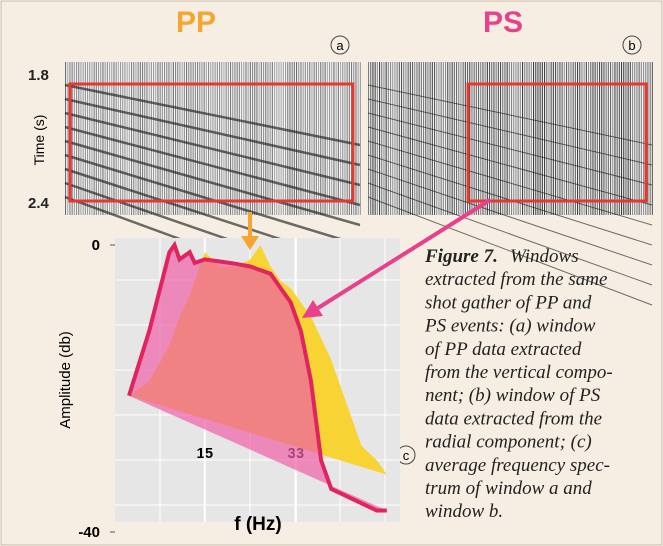 This screenshot has height=546, width=663. Describe the element at coordinates (508, 302) in the screenshot. I see `caption-line: shot gather of PP and` at that location.